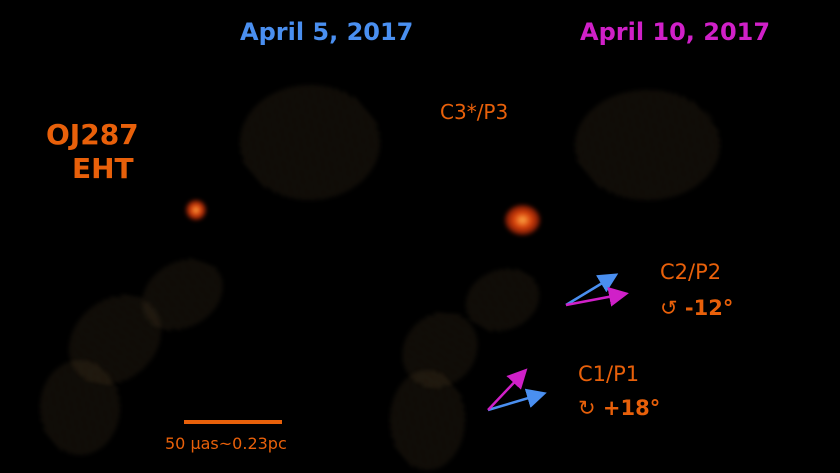  What do you see at coordinates (80, 407) in the screenshot?
I see `april5-c1` at bounding box center [80, 407].